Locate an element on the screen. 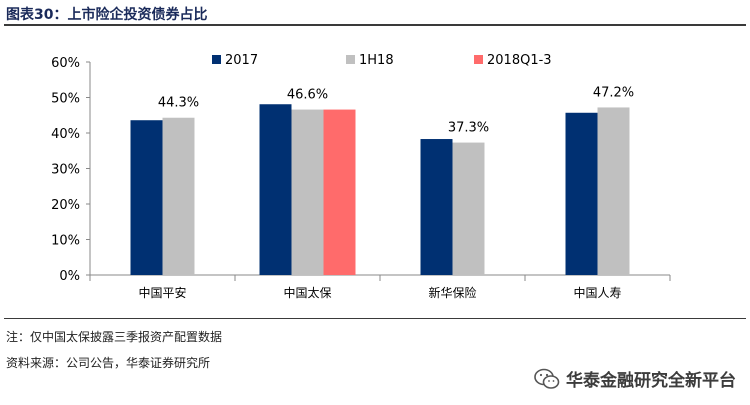 The width and height of the screenshot is (750, 405). x-category-label: 中国太保 is located at coordinates (307, 292).